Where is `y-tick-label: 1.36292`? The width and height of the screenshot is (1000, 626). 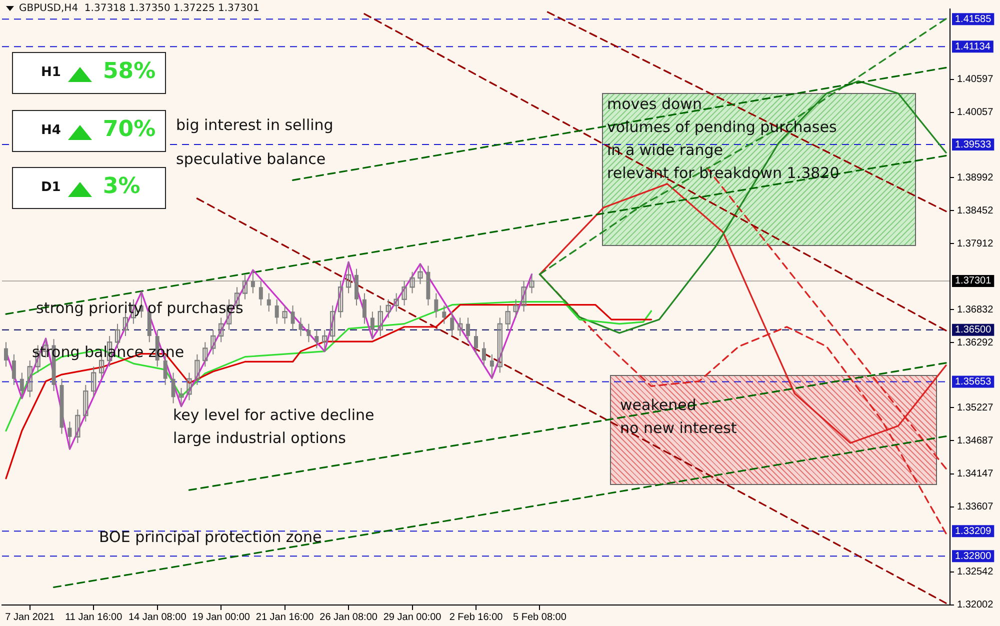 y-tick-label: 1.36292 is located at coordinates (975, 342).